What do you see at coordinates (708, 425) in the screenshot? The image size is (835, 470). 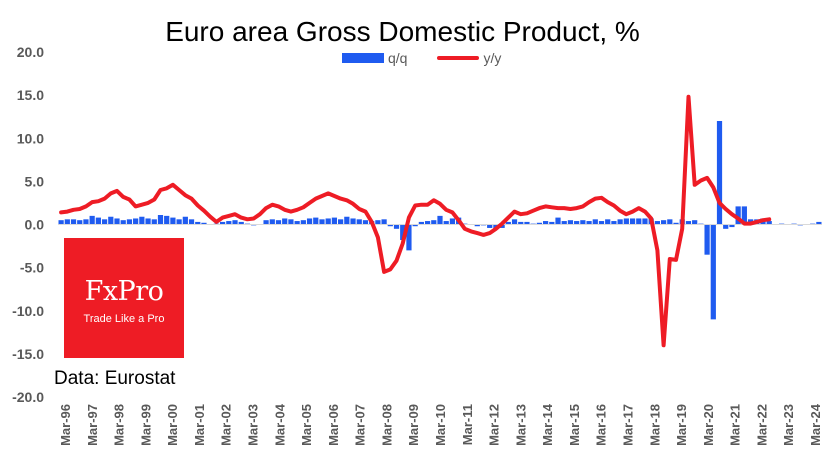 I see `x-tick-label-24: Mar-20` at bounding box center [708, 425].